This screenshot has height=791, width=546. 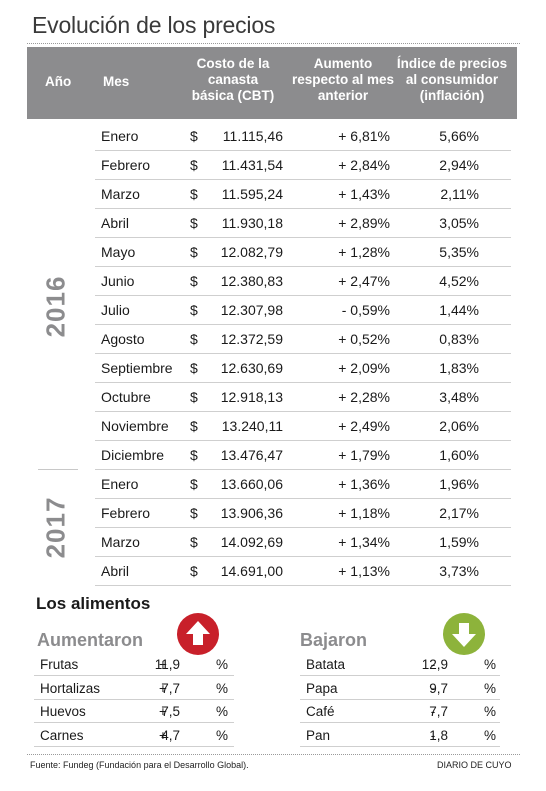 What do you see at coordinates (170, 688) in the screenshot?
I see `food-value: 7,7` at bounding box center [170, 688].